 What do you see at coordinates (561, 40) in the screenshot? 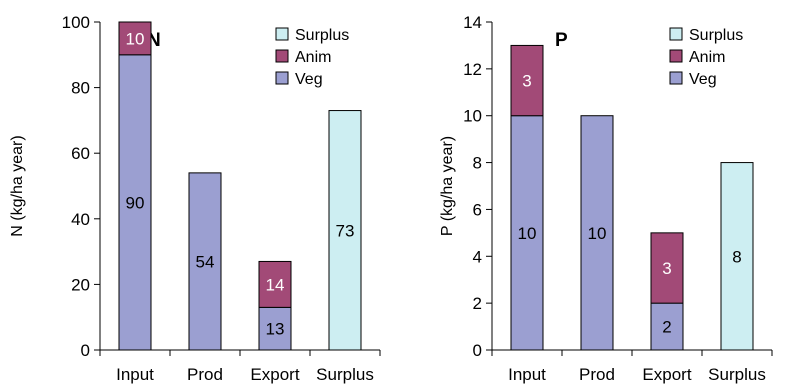
I see `panel-title: P` at bounding box center [561, 40].